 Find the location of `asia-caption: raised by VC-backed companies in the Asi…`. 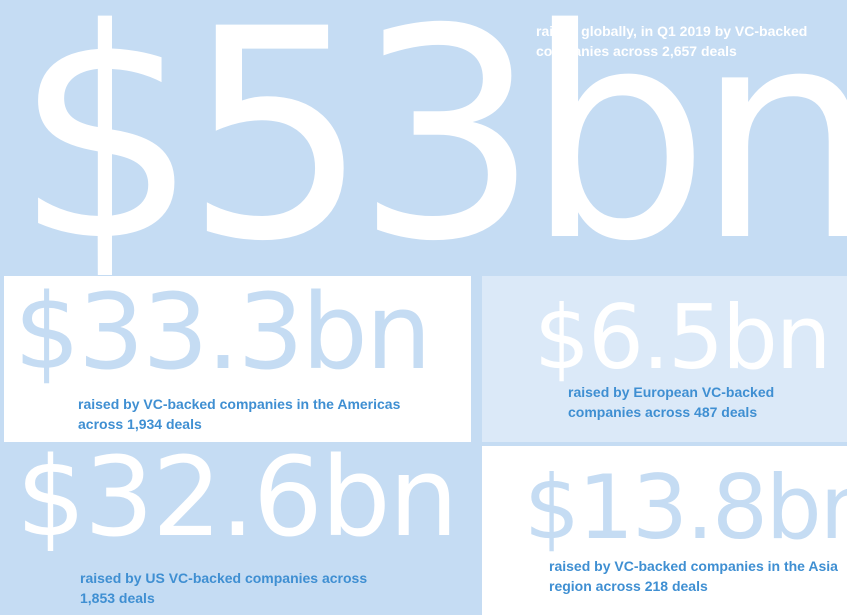

asia-caption: raised by VC-backed companies in the Asi… is located at coordinates (693, 576).